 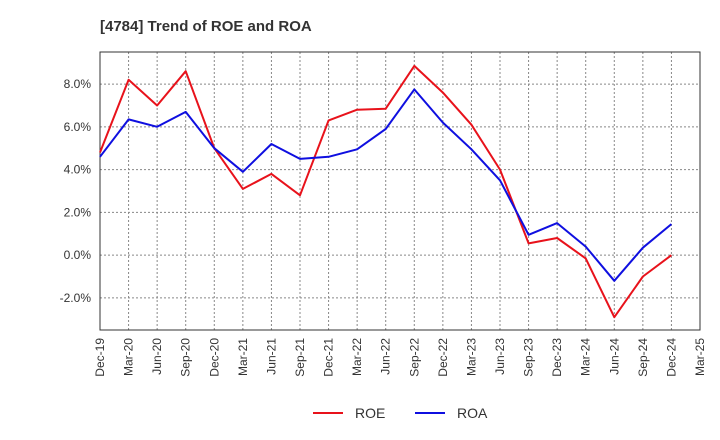 What do you see at coordinates (271, 356) in the screenshot?
I see `x-tick-label: Jun-21` at bounding box center [271, 356].